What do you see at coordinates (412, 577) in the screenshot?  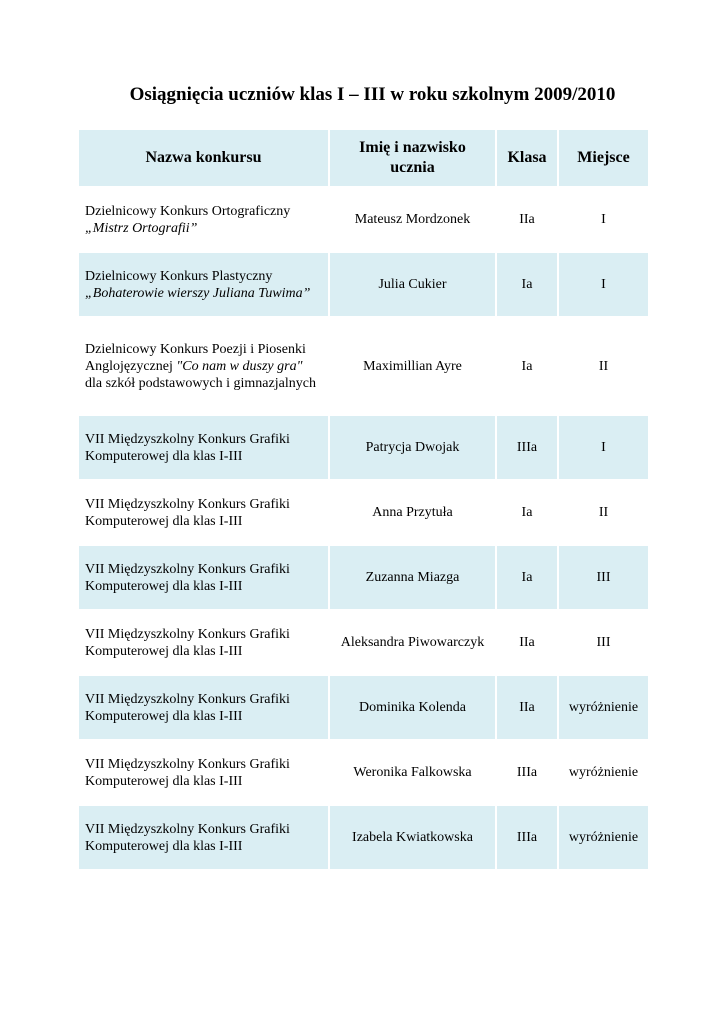 I see `cell-student: Zuzanna Miazga` at bounding box center [412, 577].